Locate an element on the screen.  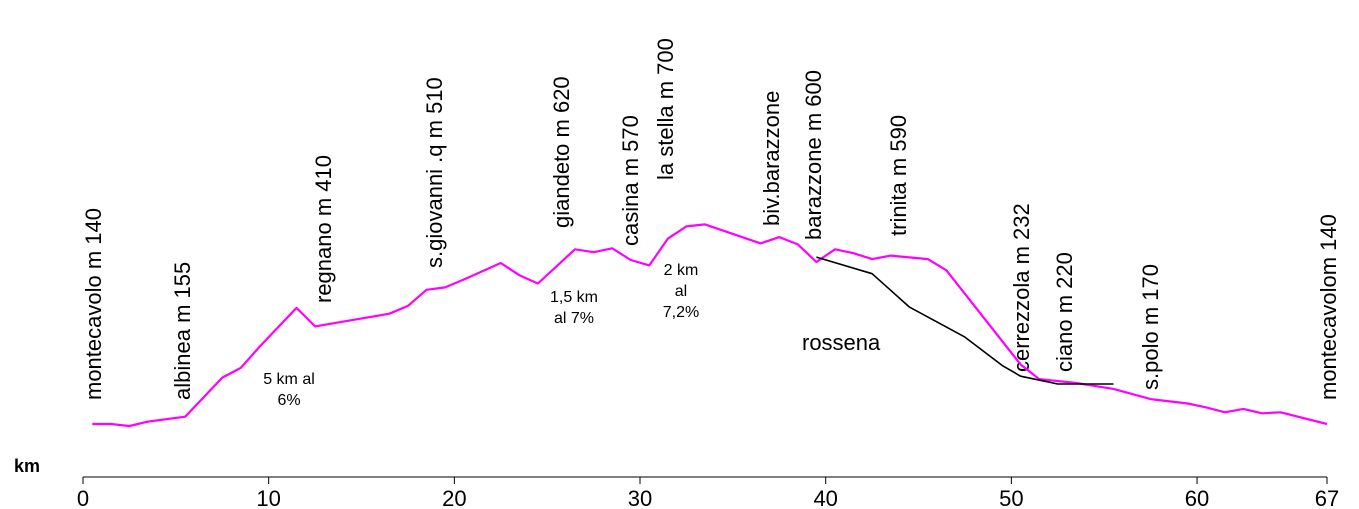
x-axis-unit-label: km is located at coordinates (27, 466).